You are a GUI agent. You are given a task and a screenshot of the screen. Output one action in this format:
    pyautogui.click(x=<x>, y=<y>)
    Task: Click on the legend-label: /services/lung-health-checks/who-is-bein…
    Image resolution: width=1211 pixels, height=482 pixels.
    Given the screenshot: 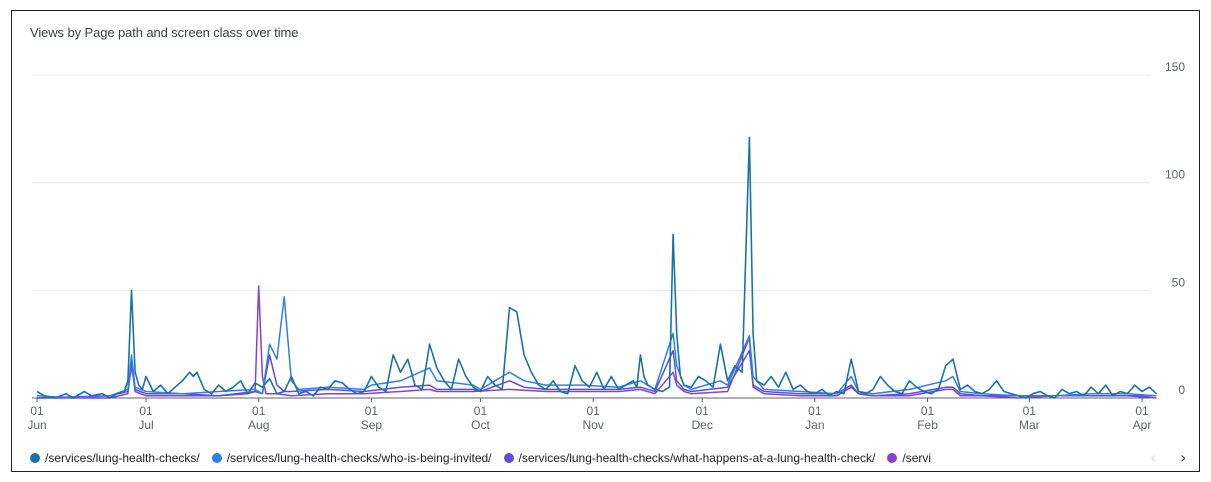 What is the action you would take?
    pyautogui.click(x=359, y=458)
    